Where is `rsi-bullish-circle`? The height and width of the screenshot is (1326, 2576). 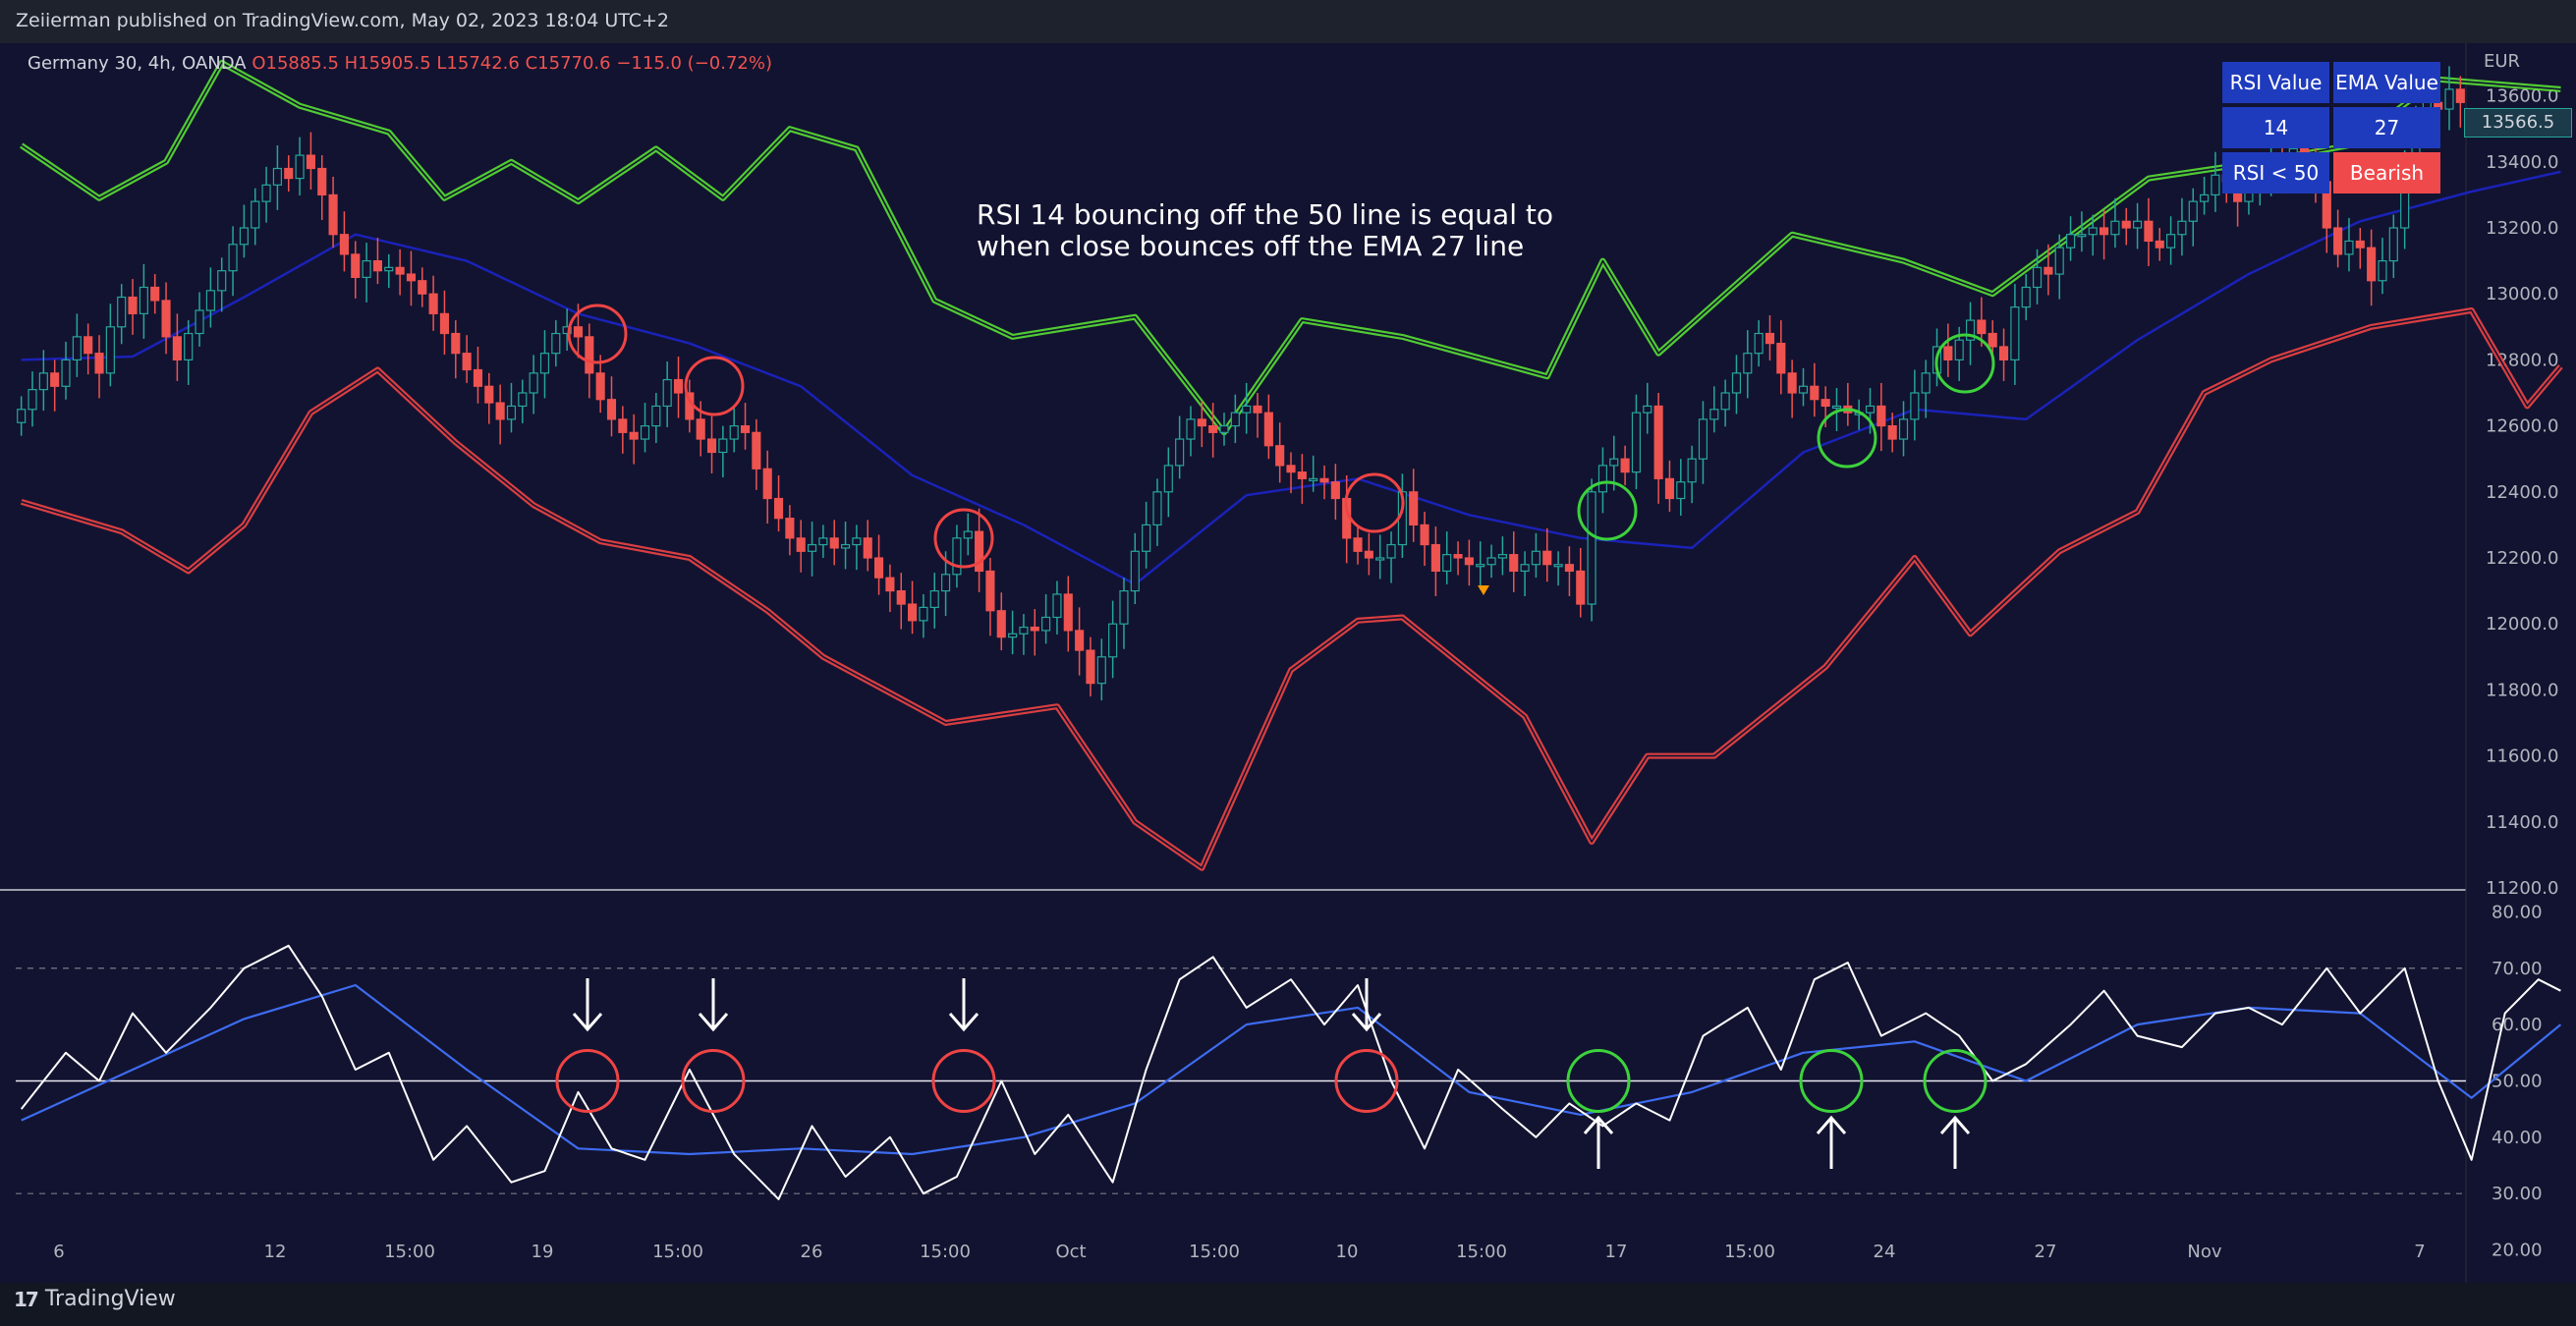
rsi-bullish-circle is located at coordinates (1598, 1080).